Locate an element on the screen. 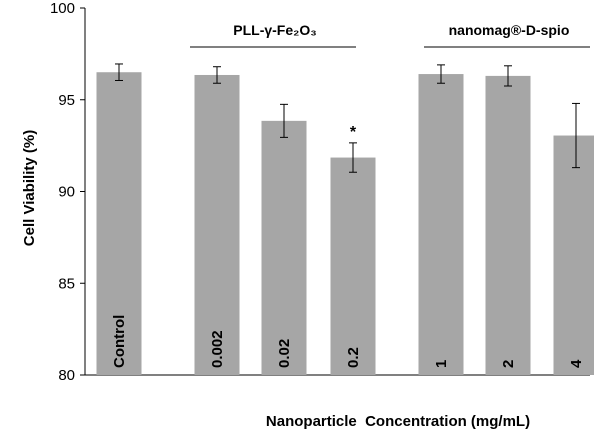  group-label: nanomag®-D-spio is located at coordinates (509, 30).